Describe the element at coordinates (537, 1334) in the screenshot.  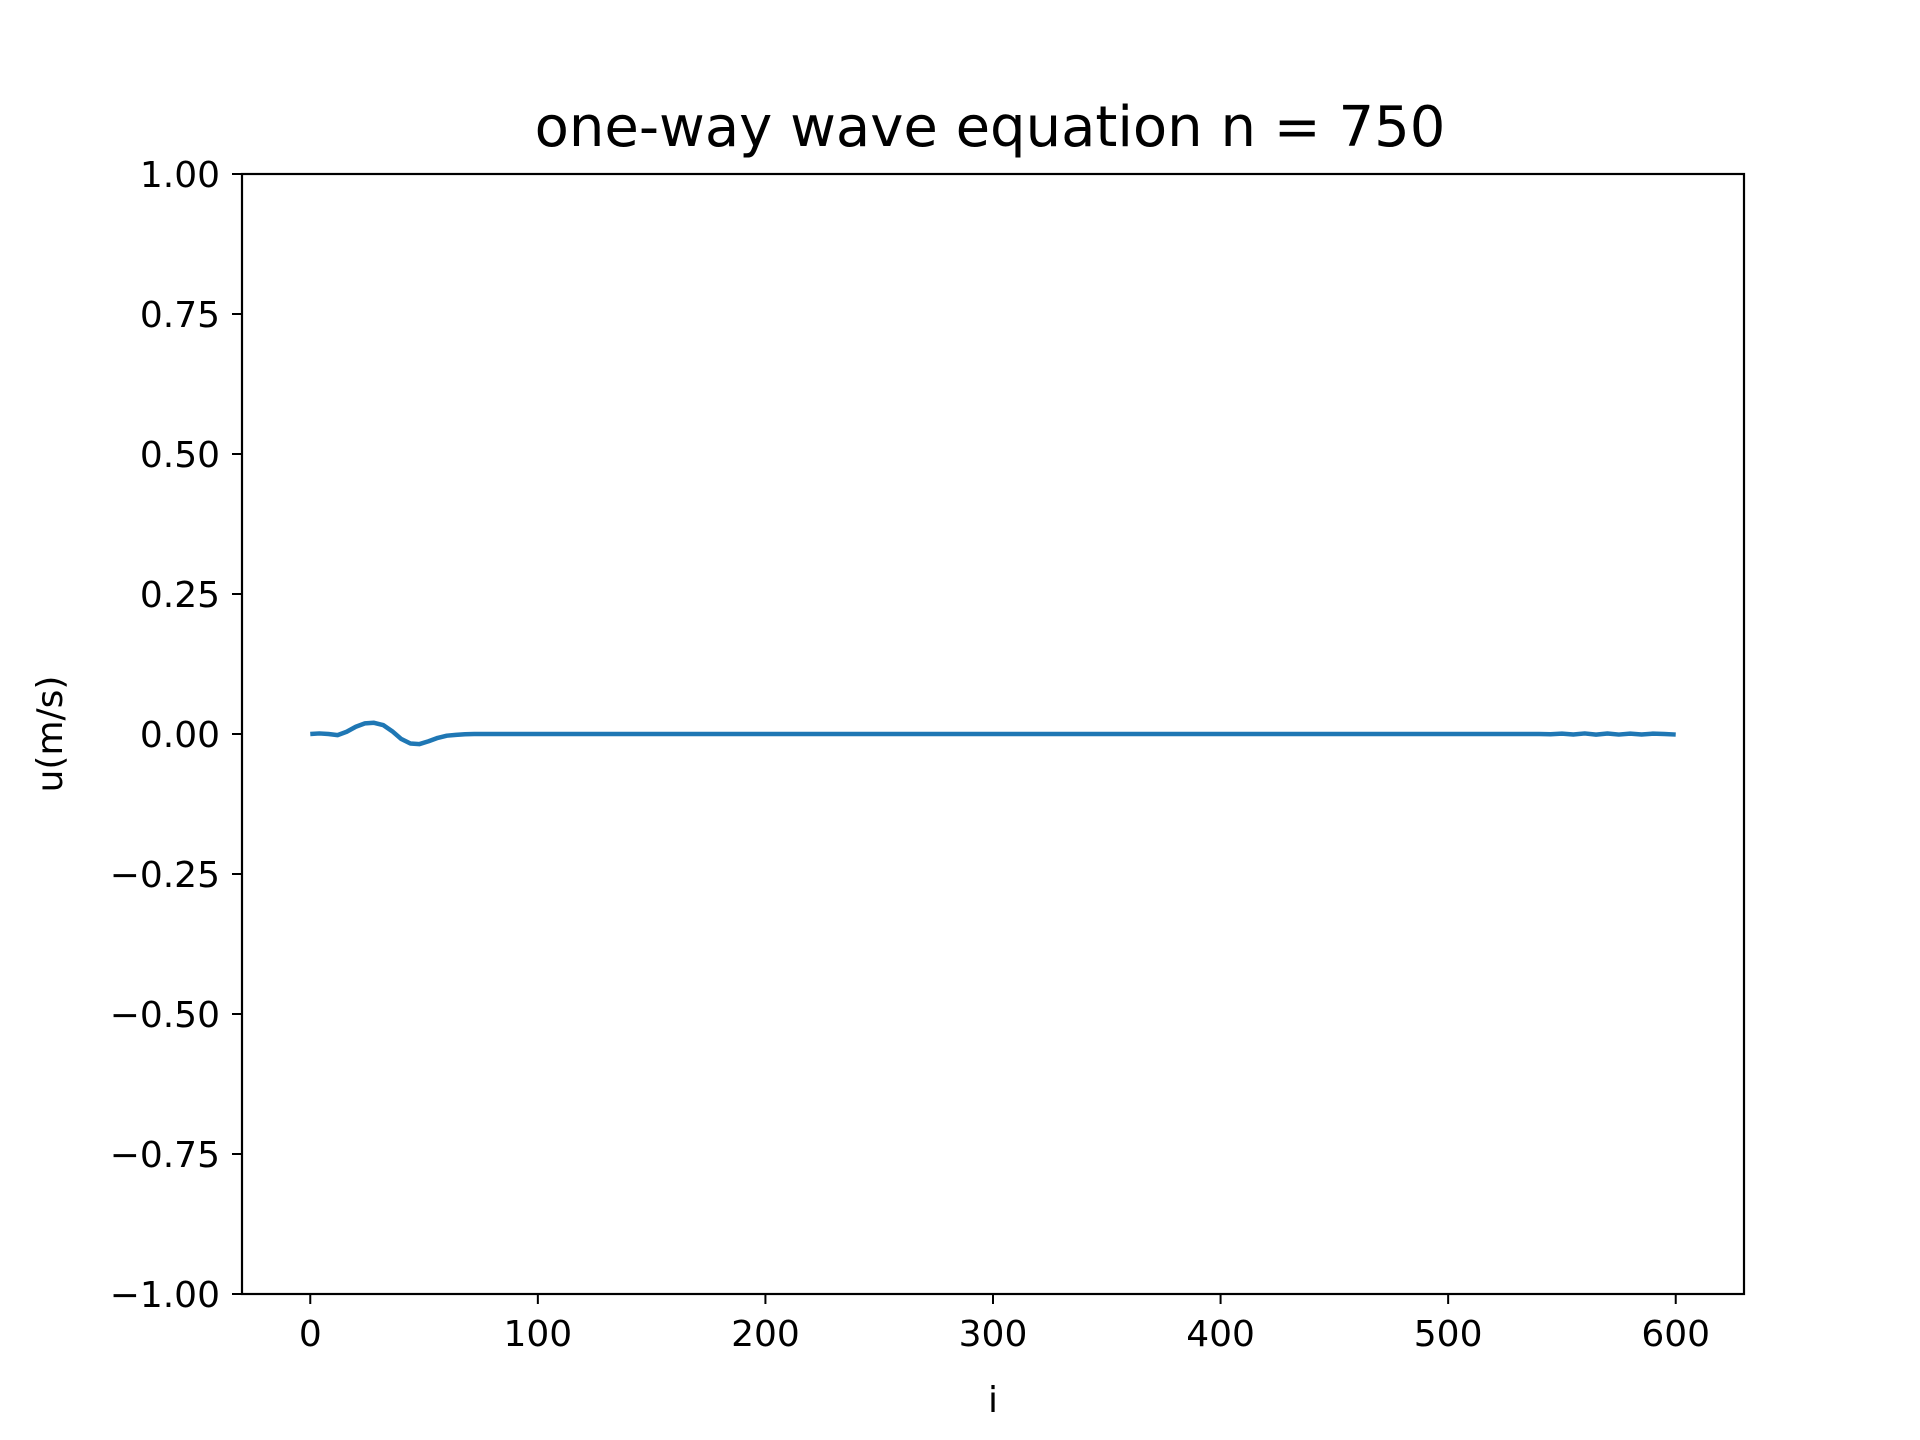
I see `x-tick-label: 100` at that location.